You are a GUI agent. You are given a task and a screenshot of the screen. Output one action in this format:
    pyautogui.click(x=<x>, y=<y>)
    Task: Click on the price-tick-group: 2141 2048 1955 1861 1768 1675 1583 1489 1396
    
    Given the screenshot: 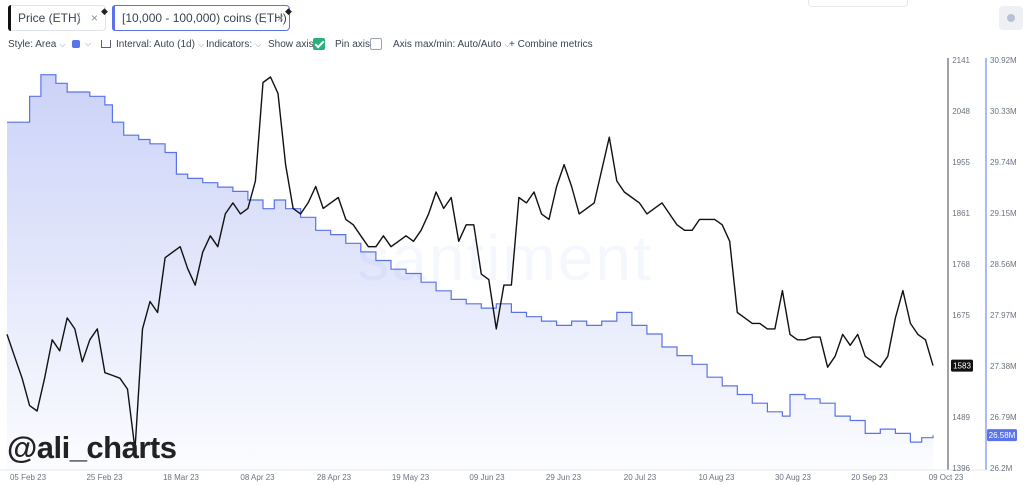 What is the action you would take?
    pyautogui.click(x=961, y=264)
    